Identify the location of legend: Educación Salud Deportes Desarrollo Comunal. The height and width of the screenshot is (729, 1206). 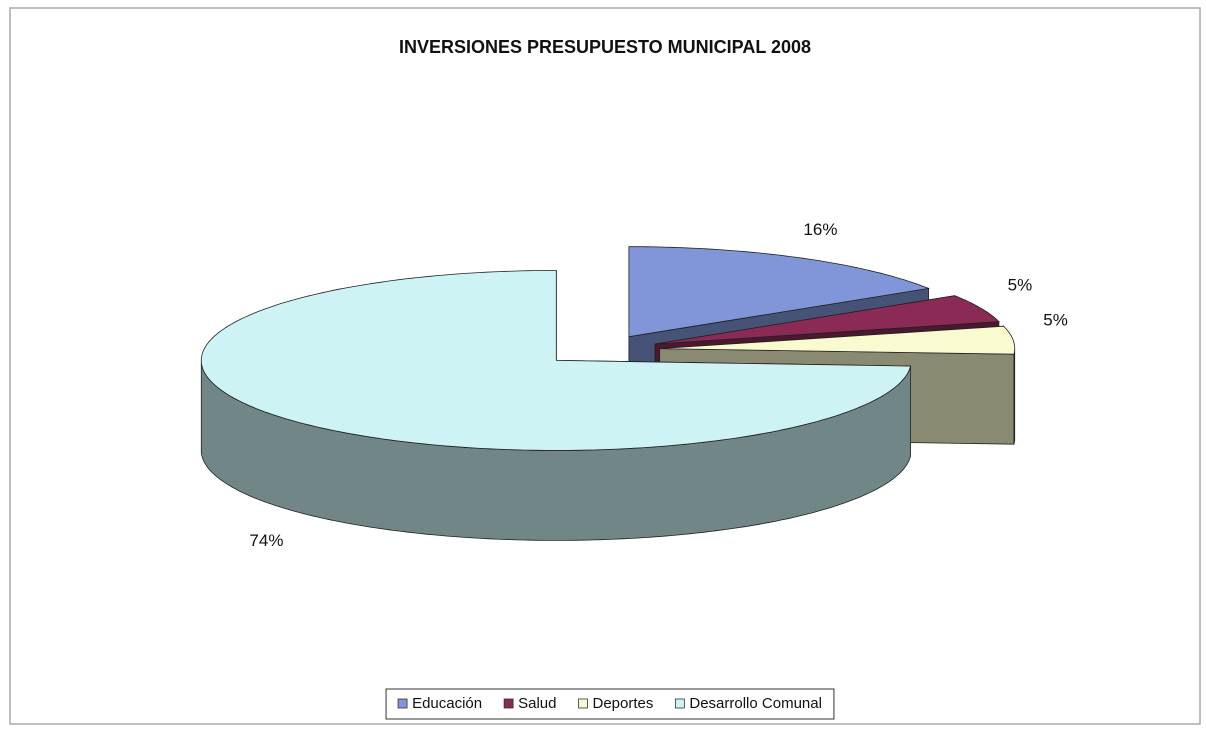
(610, 704).